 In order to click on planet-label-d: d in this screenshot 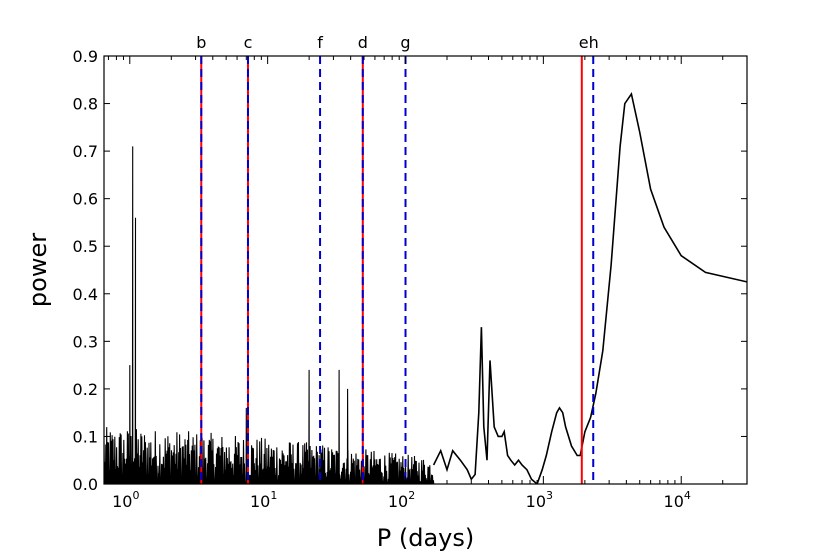, I will do `click(363, 42)`.